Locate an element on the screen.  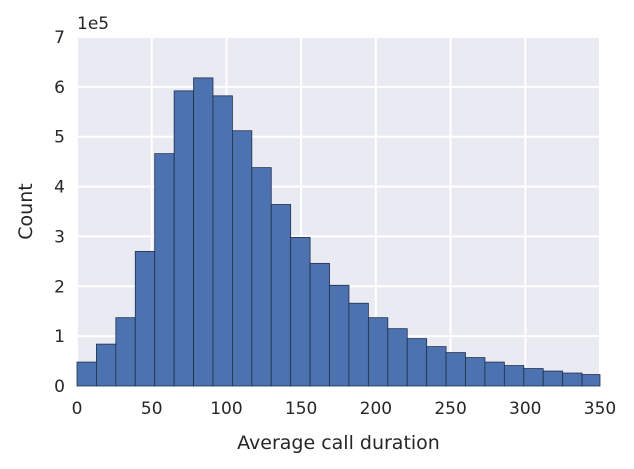
y-tick-label-3: 3 is located at coordinates (59, 237).